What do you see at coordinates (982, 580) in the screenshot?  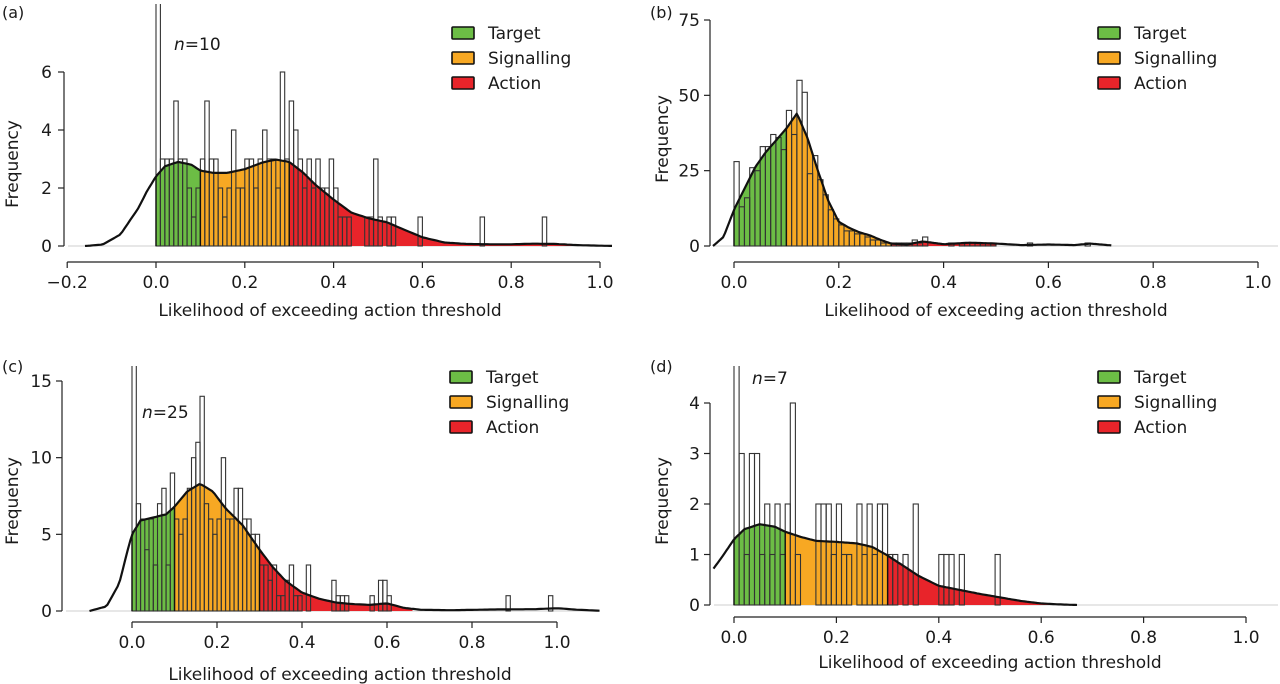 I see `density-region-action` at bounding box center [982, 580].